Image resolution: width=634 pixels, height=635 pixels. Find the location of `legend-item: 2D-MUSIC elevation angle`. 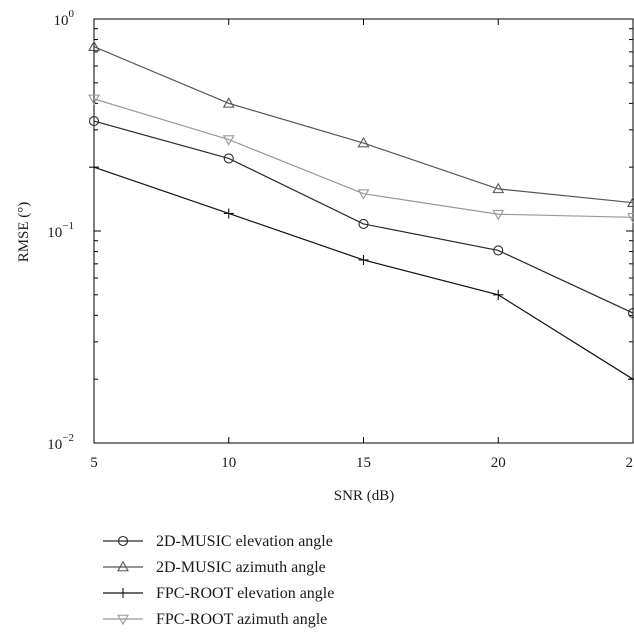

legend-item: 2D-MUSIC elevation angle is located at coordinates (218, 541).